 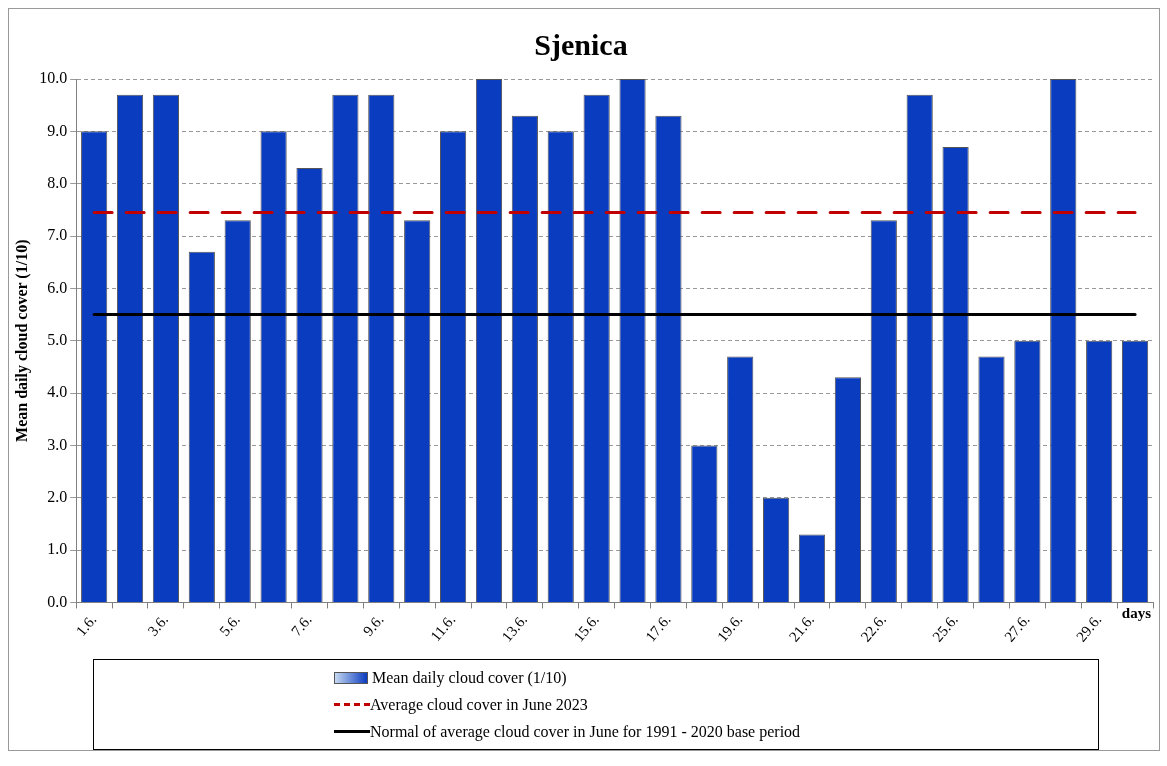 I want to click on x-tick-label: 11.6., so click(x=443, y=628).